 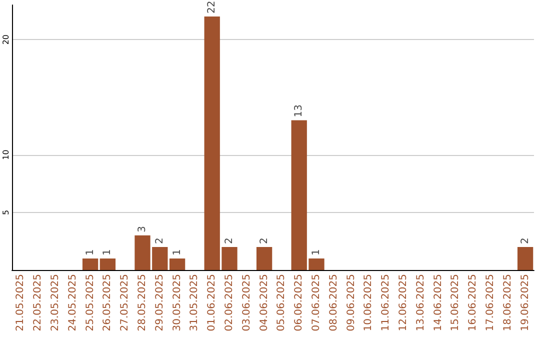 I want to click on x-tick-label: 08.06.2025, so click(x=334, y=303).